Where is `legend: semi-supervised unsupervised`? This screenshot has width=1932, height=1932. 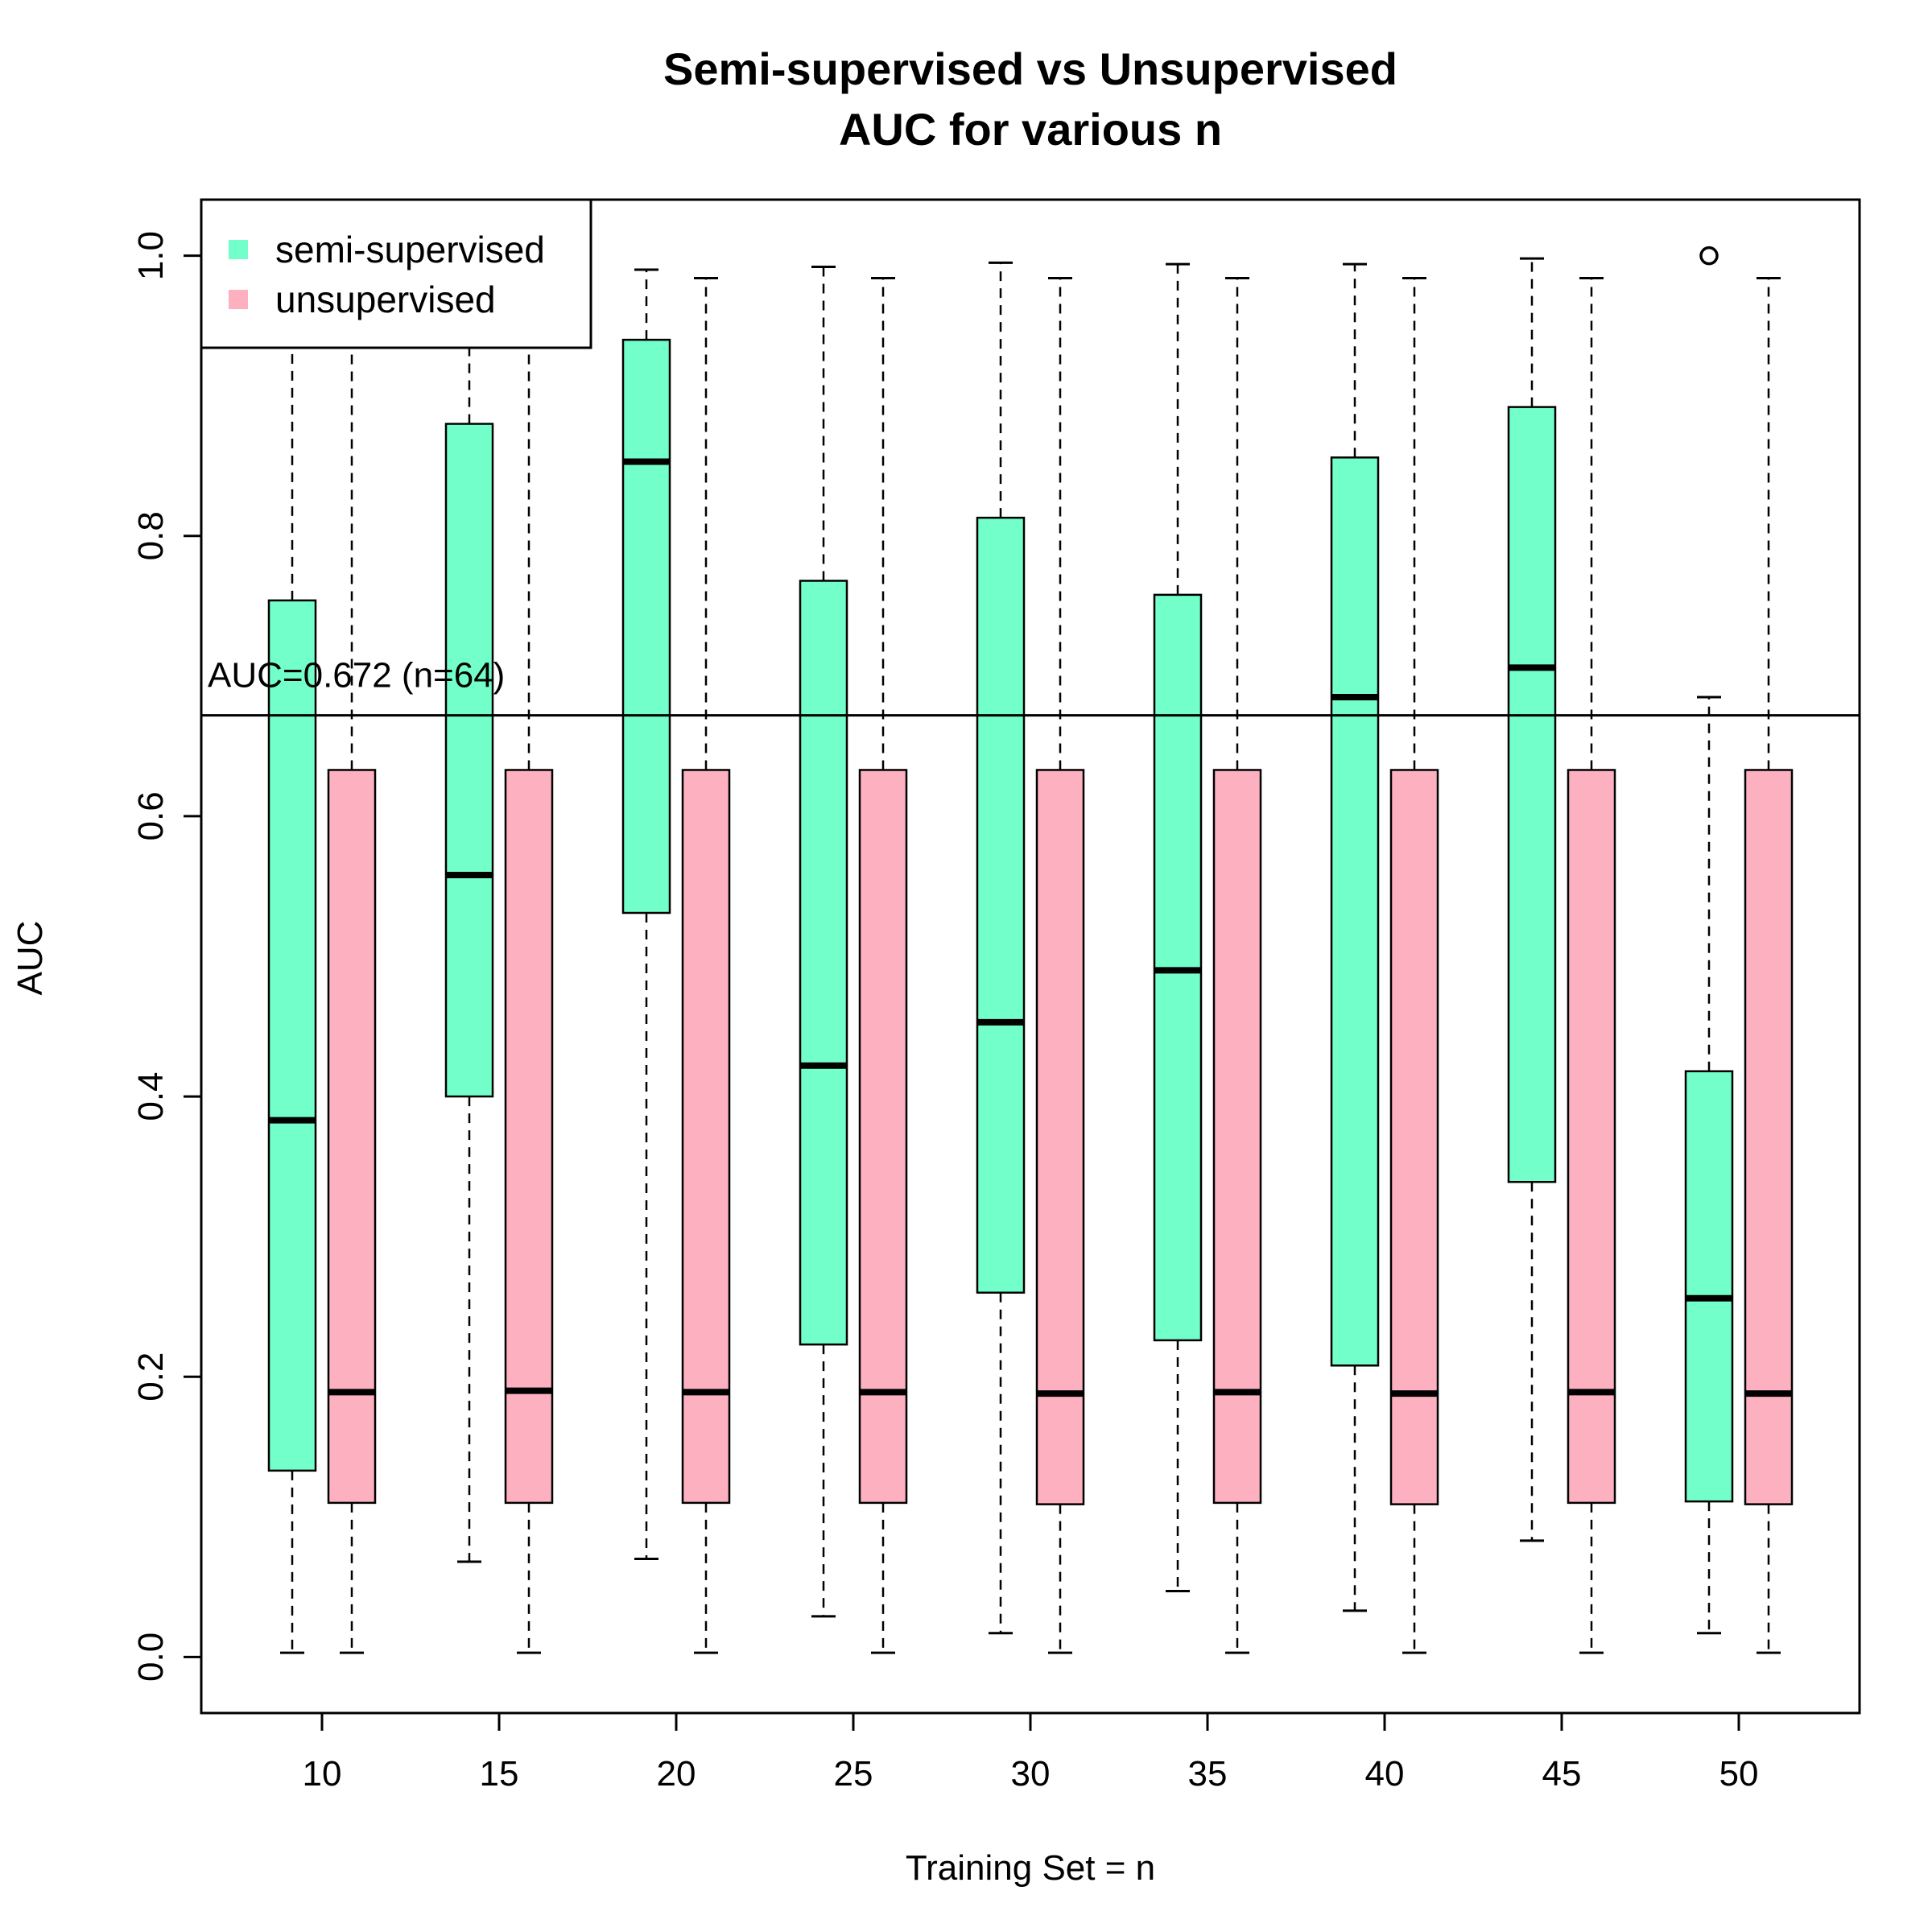
legend: semi-supervised unsupervised is located at coordinates (396, 273).